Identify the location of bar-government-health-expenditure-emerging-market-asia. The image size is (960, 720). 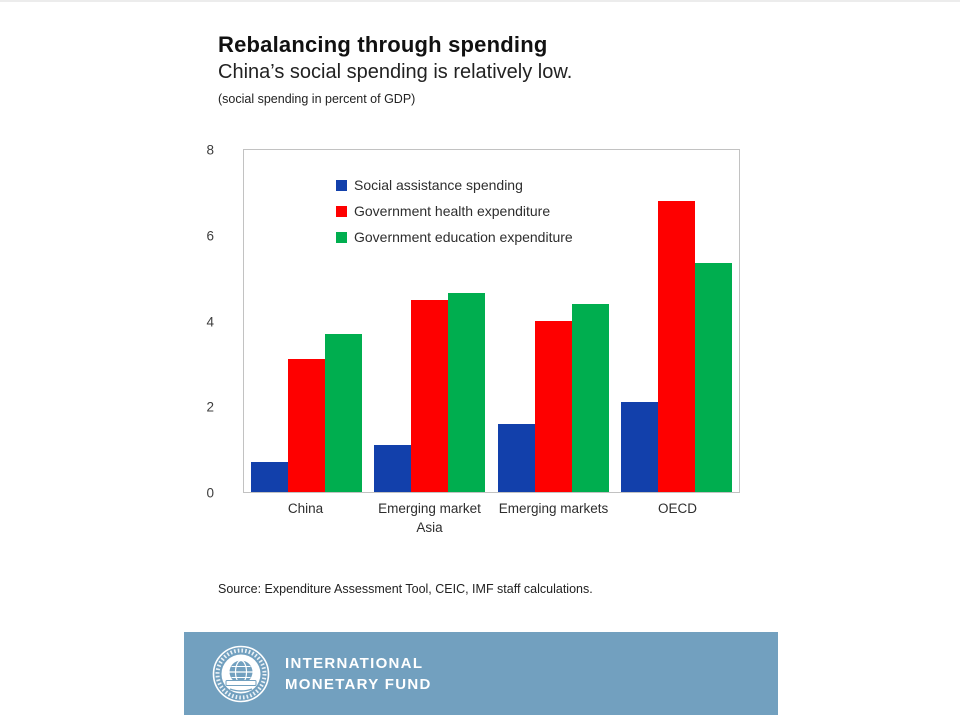
(430, 395).